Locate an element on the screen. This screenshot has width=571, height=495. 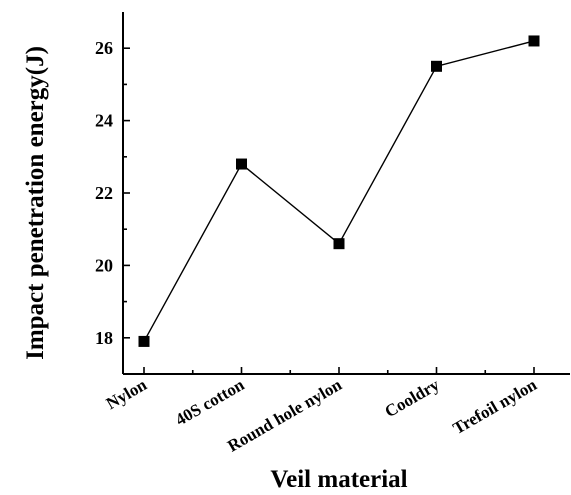
y-tick-label: 20 is located at coordinates (104, 265).